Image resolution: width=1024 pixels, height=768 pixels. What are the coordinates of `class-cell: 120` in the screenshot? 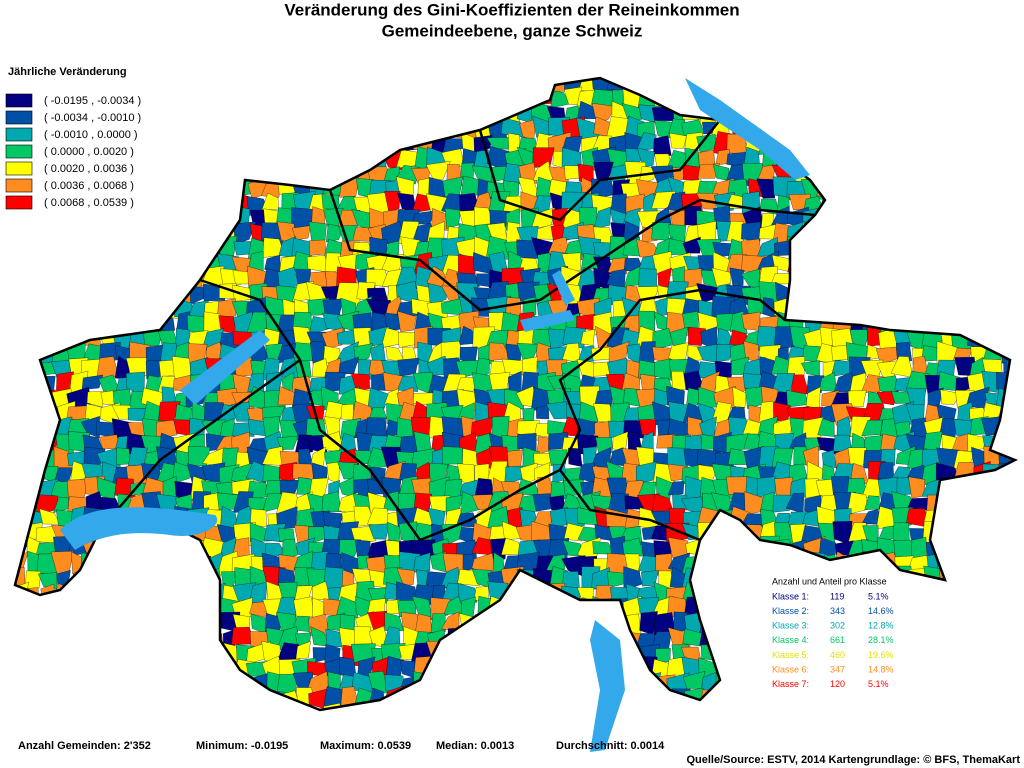 It's located at (837, 684).